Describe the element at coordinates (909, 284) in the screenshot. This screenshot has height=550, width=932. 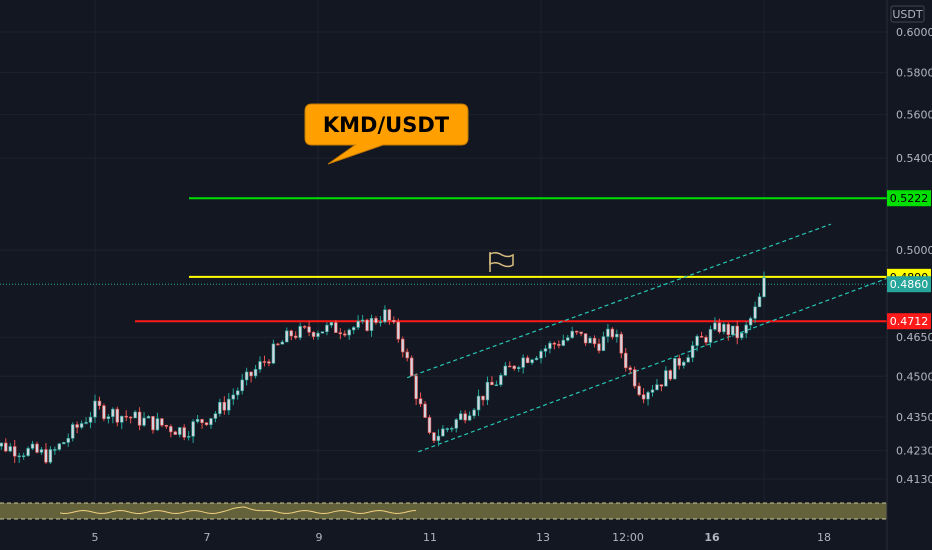
I see `last-price-tag-bg` at that location.